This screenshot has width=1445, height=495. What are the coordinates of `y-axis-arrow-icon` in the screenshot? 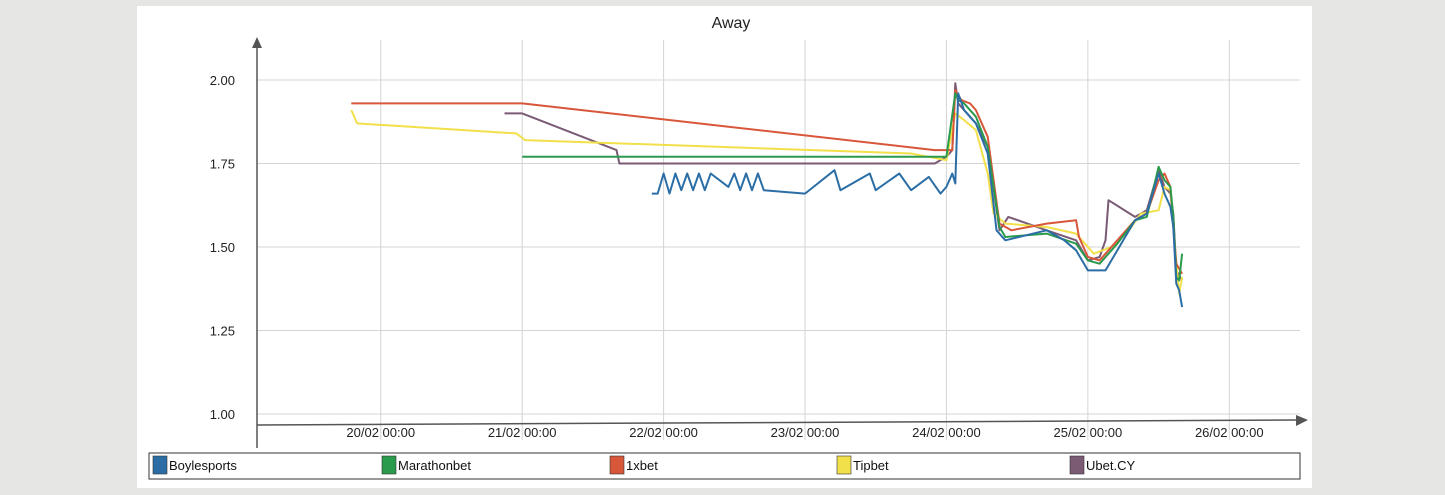 It's located at (257, 42).